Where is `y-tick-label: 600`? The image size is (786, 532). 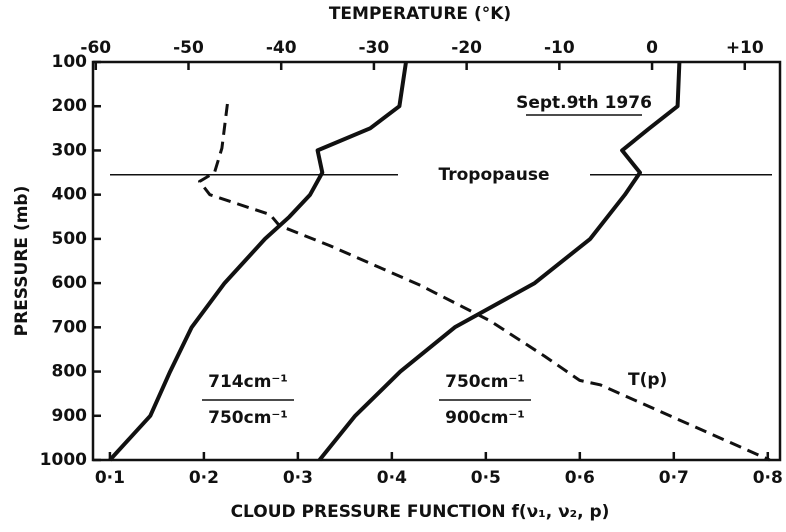
y-tick-label: 600 is located at coordinates (70, 283).